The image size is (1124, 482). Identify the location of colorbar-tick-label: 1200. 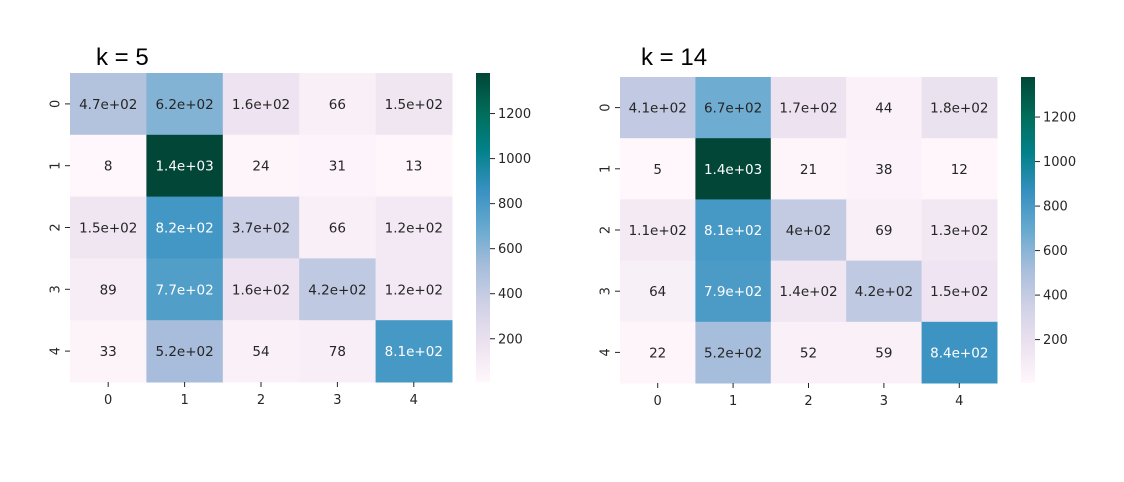
(514, 114).